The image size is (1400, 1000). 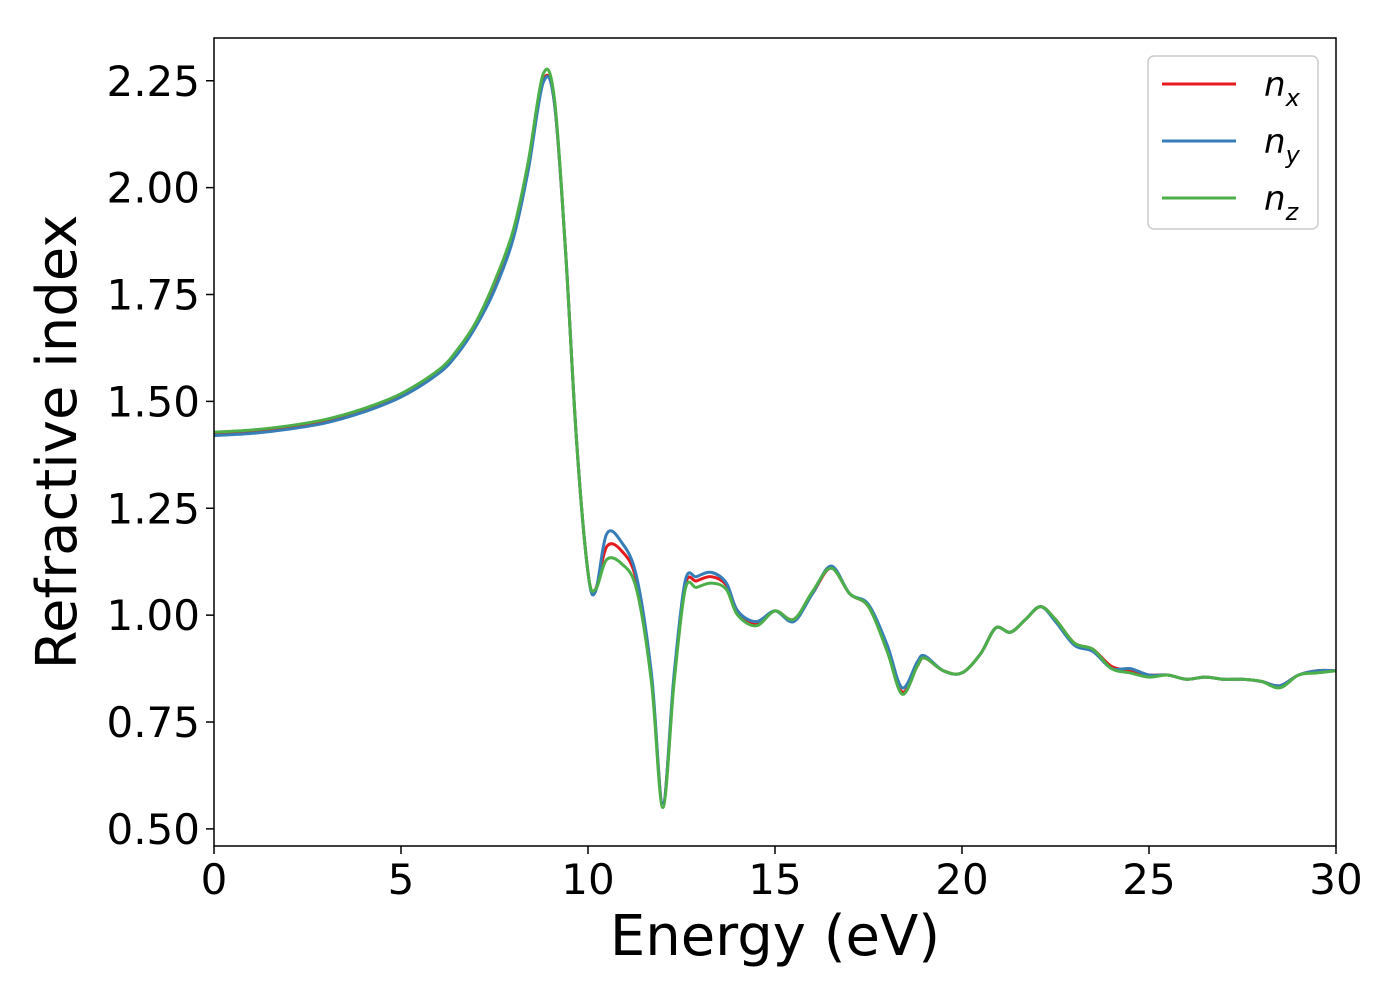 I want to click on x-tick-label: 30, so click(x=1335, y=879).